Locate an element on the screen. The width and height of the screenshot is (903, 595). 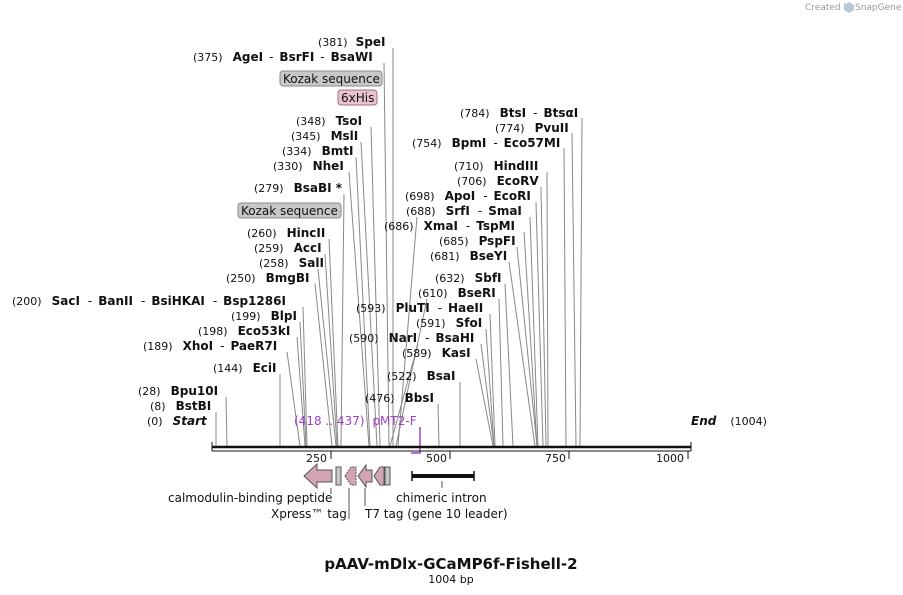
site-beri: (610) BseRI is located at coordinates (457, 293).